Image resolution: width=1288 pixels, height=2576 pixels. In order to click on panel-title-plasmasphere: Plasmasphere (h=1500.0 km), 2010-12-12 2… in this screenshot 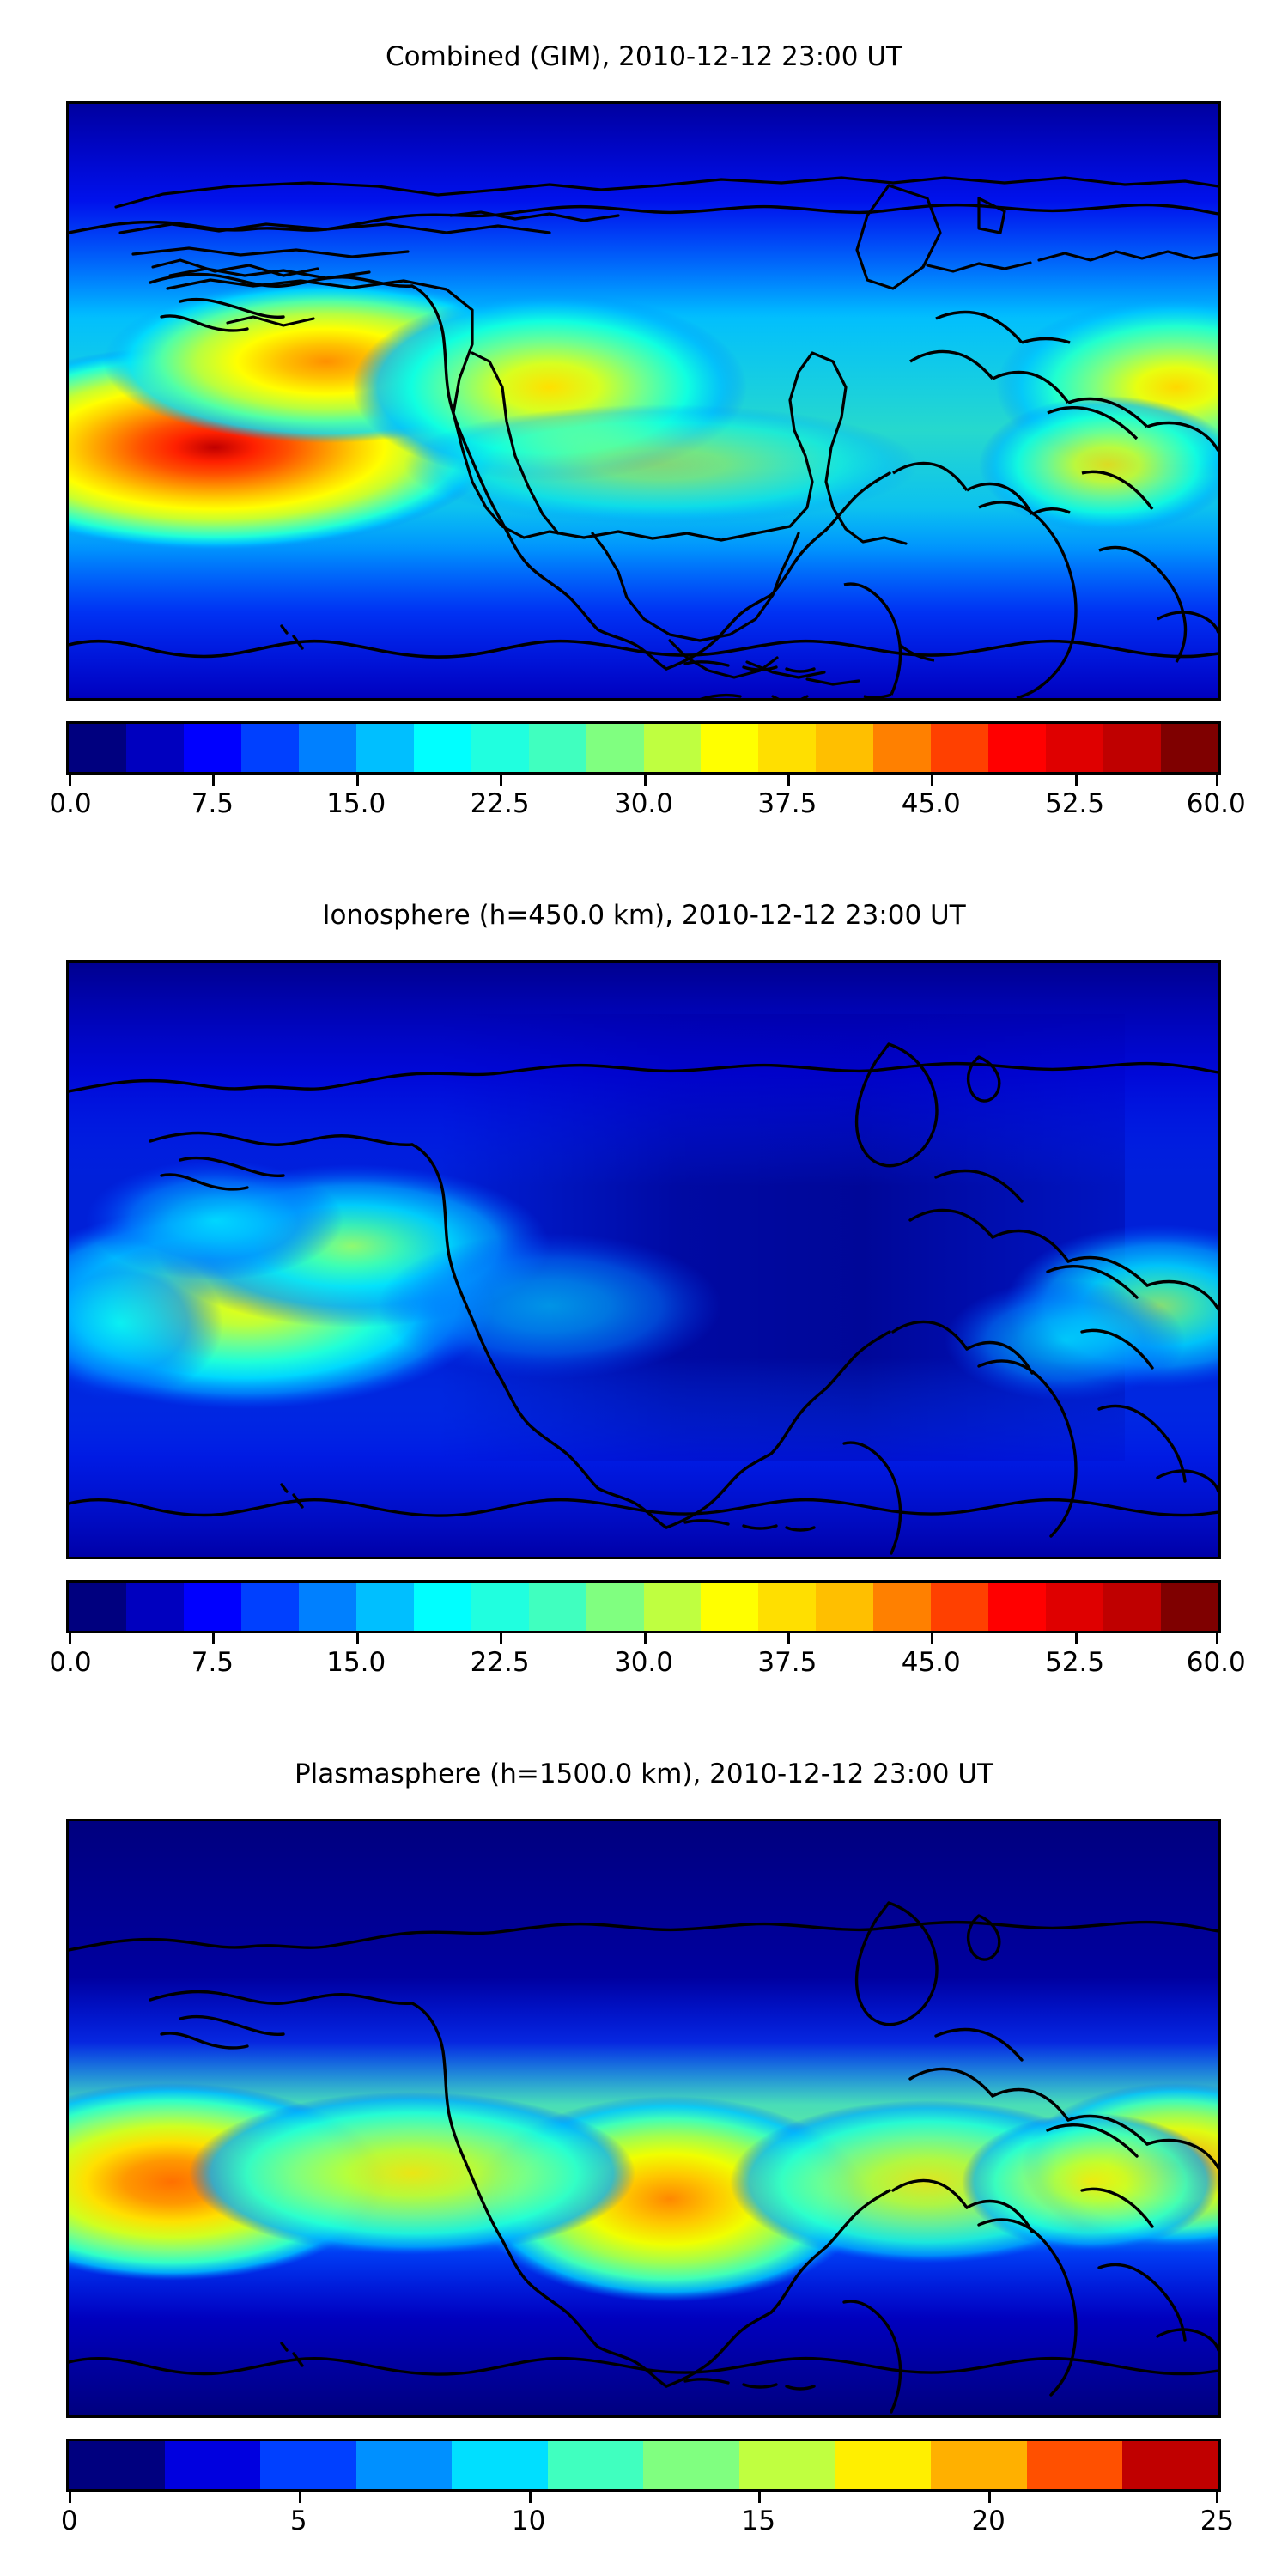, I will do `click(643, 1774)`.